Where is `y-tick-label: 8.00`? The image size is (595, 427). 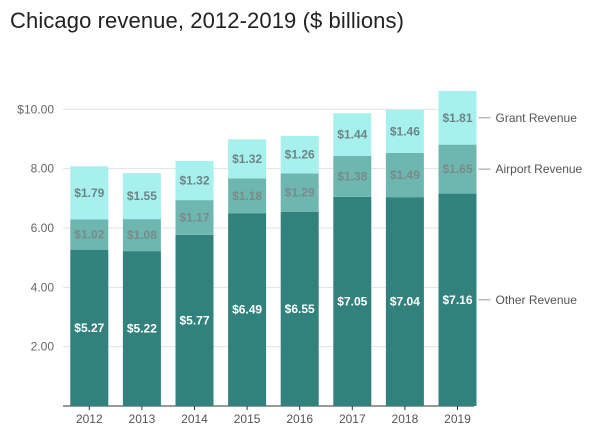
y-tick-label: 8.00 is located at coordinates (43, 169).